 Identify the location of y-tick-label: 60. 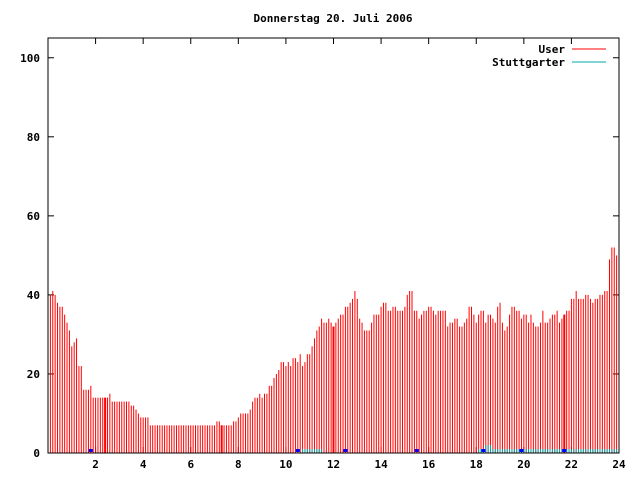
(33, 216).